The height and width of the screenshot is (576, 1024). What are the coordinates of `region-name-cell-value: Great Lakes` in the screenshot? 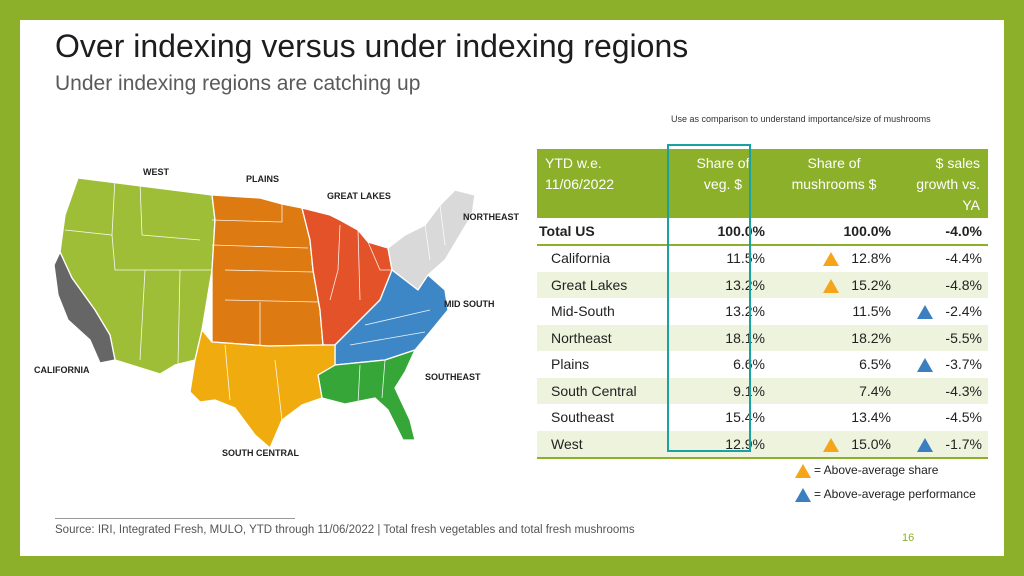 It's located at (589, 284).